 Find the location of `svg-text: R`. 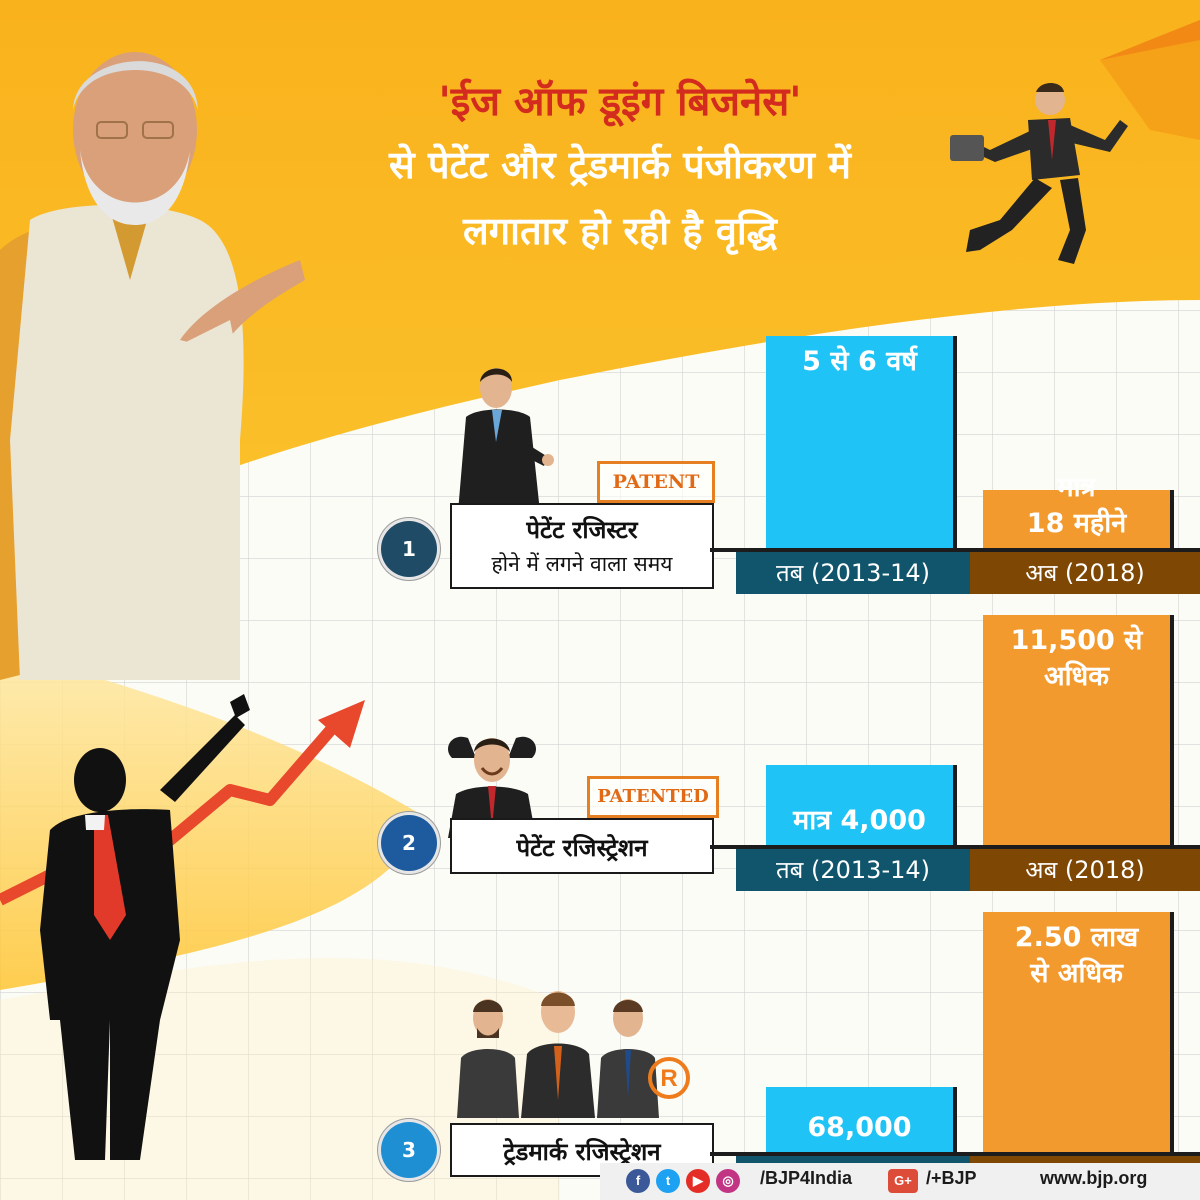

svg-text: R is located at coordinates (668, 1078).